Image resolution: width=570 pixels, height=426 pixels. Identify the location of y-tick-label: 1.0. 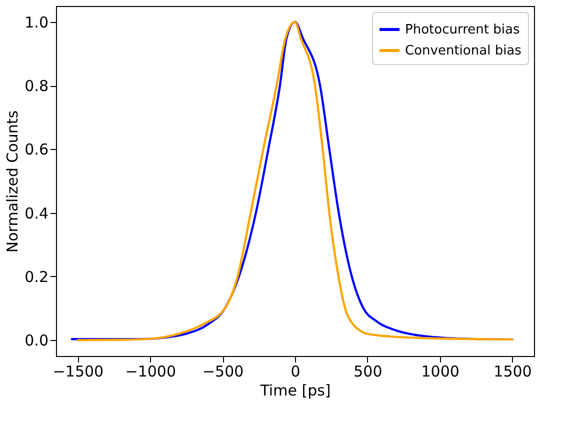
(36, 22).